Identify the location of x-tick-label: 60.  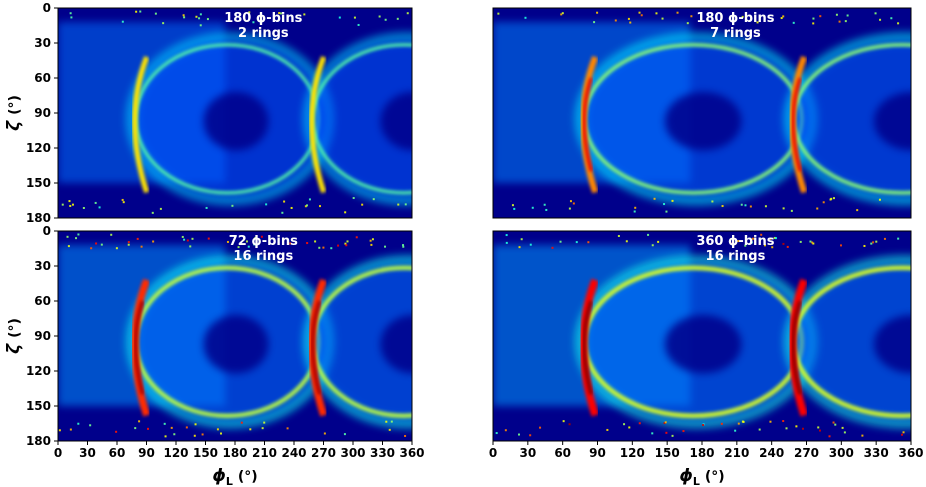
(117, 453).